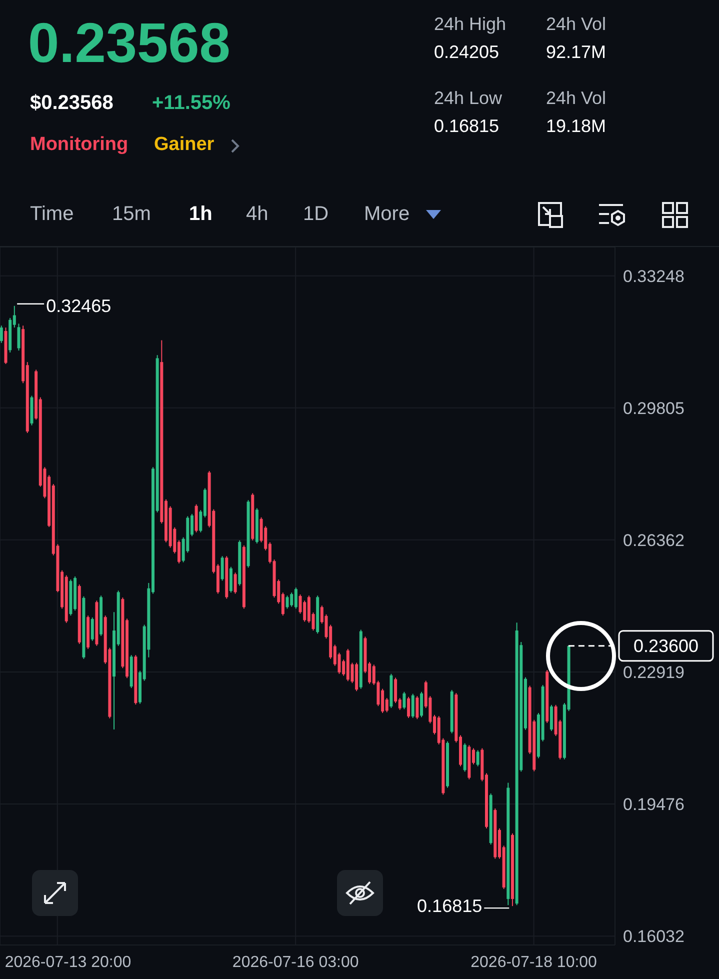 The image size is (719, 979). Describe the element at coordinates (191, 103) in the screenshot. I see `text: +11.55%` at that location.